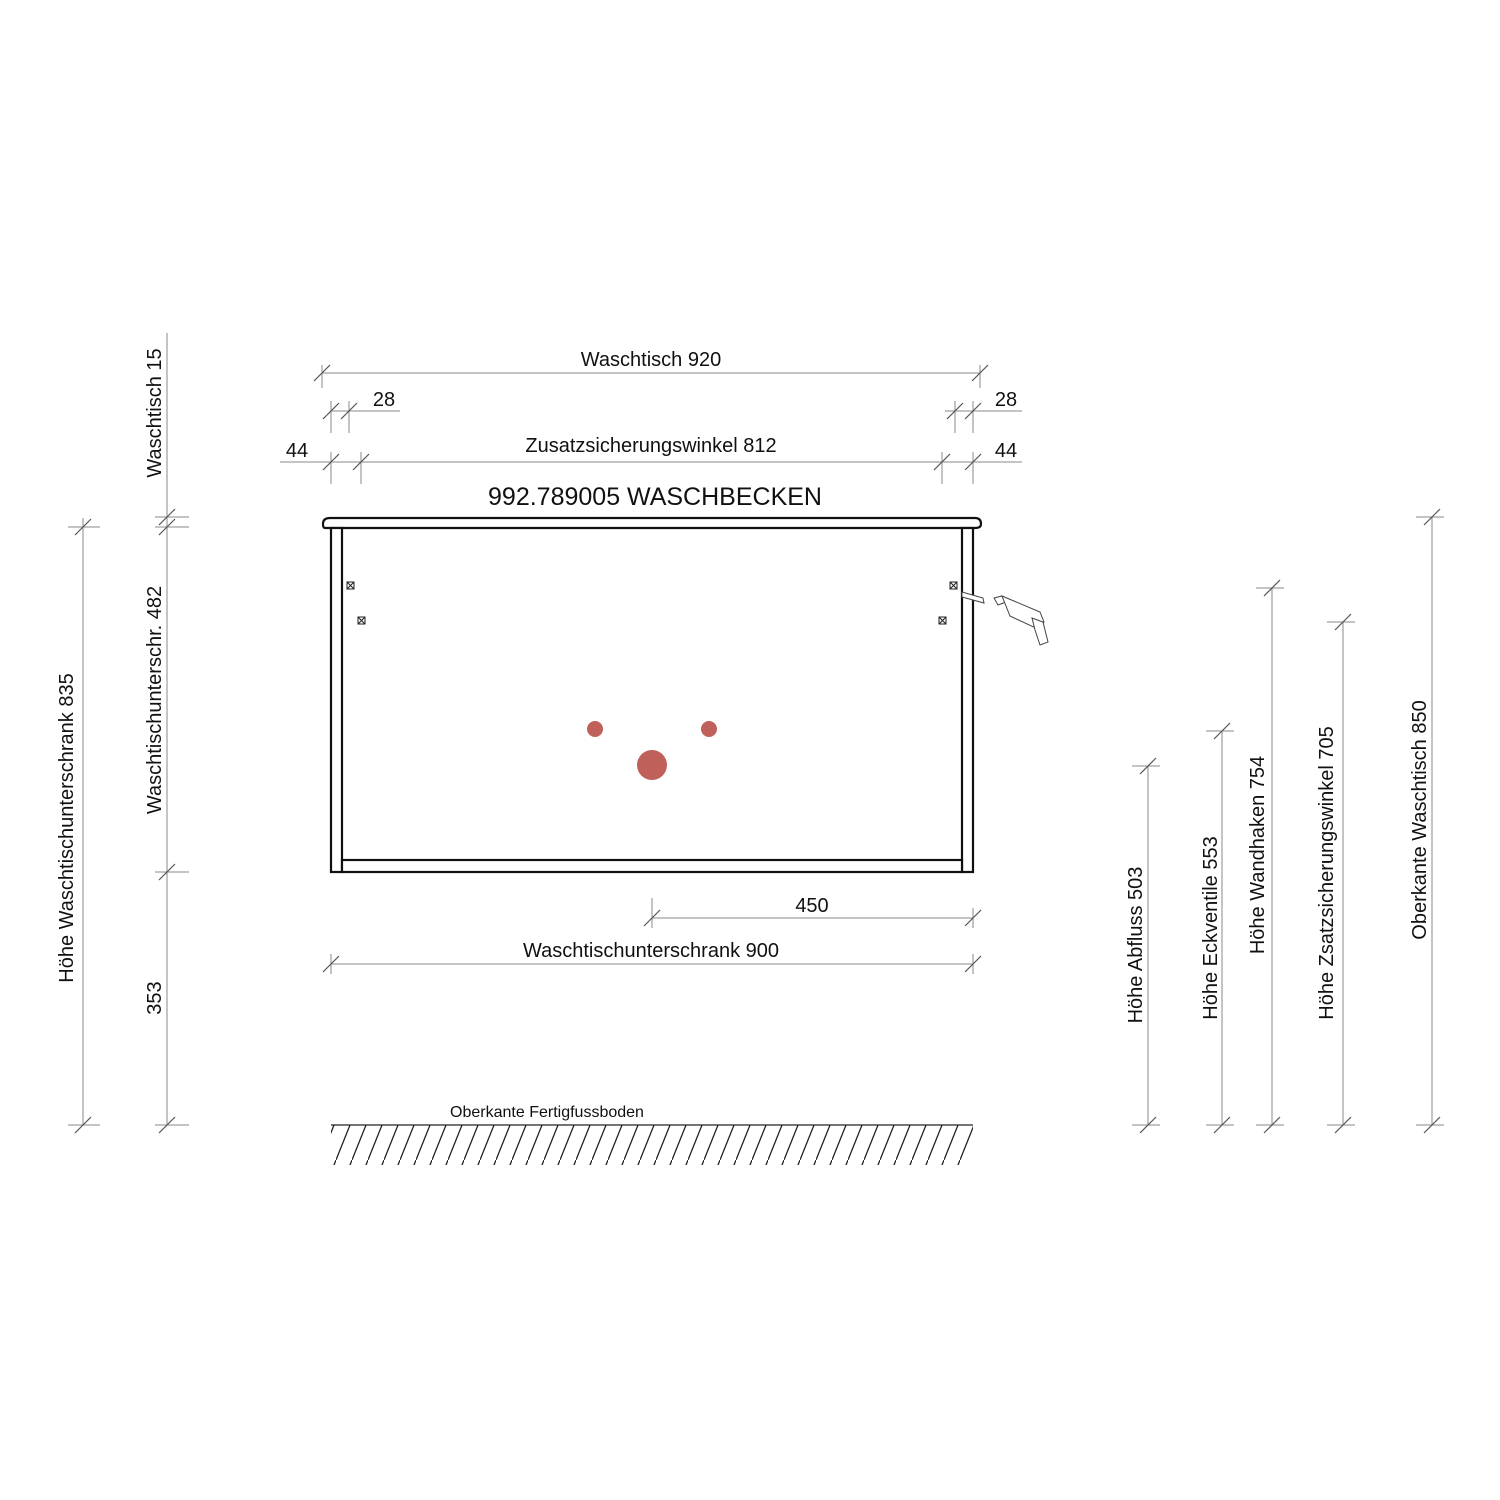 This screenshot has height=1500, width=1500. I want to click on dim-unterschrank-900: Waschtischunterschrank 900, so click(652, 957).